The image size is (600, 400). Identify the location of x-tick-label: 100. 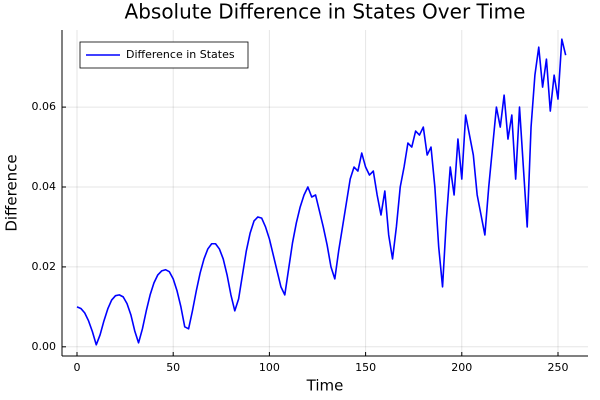
(269, 367).